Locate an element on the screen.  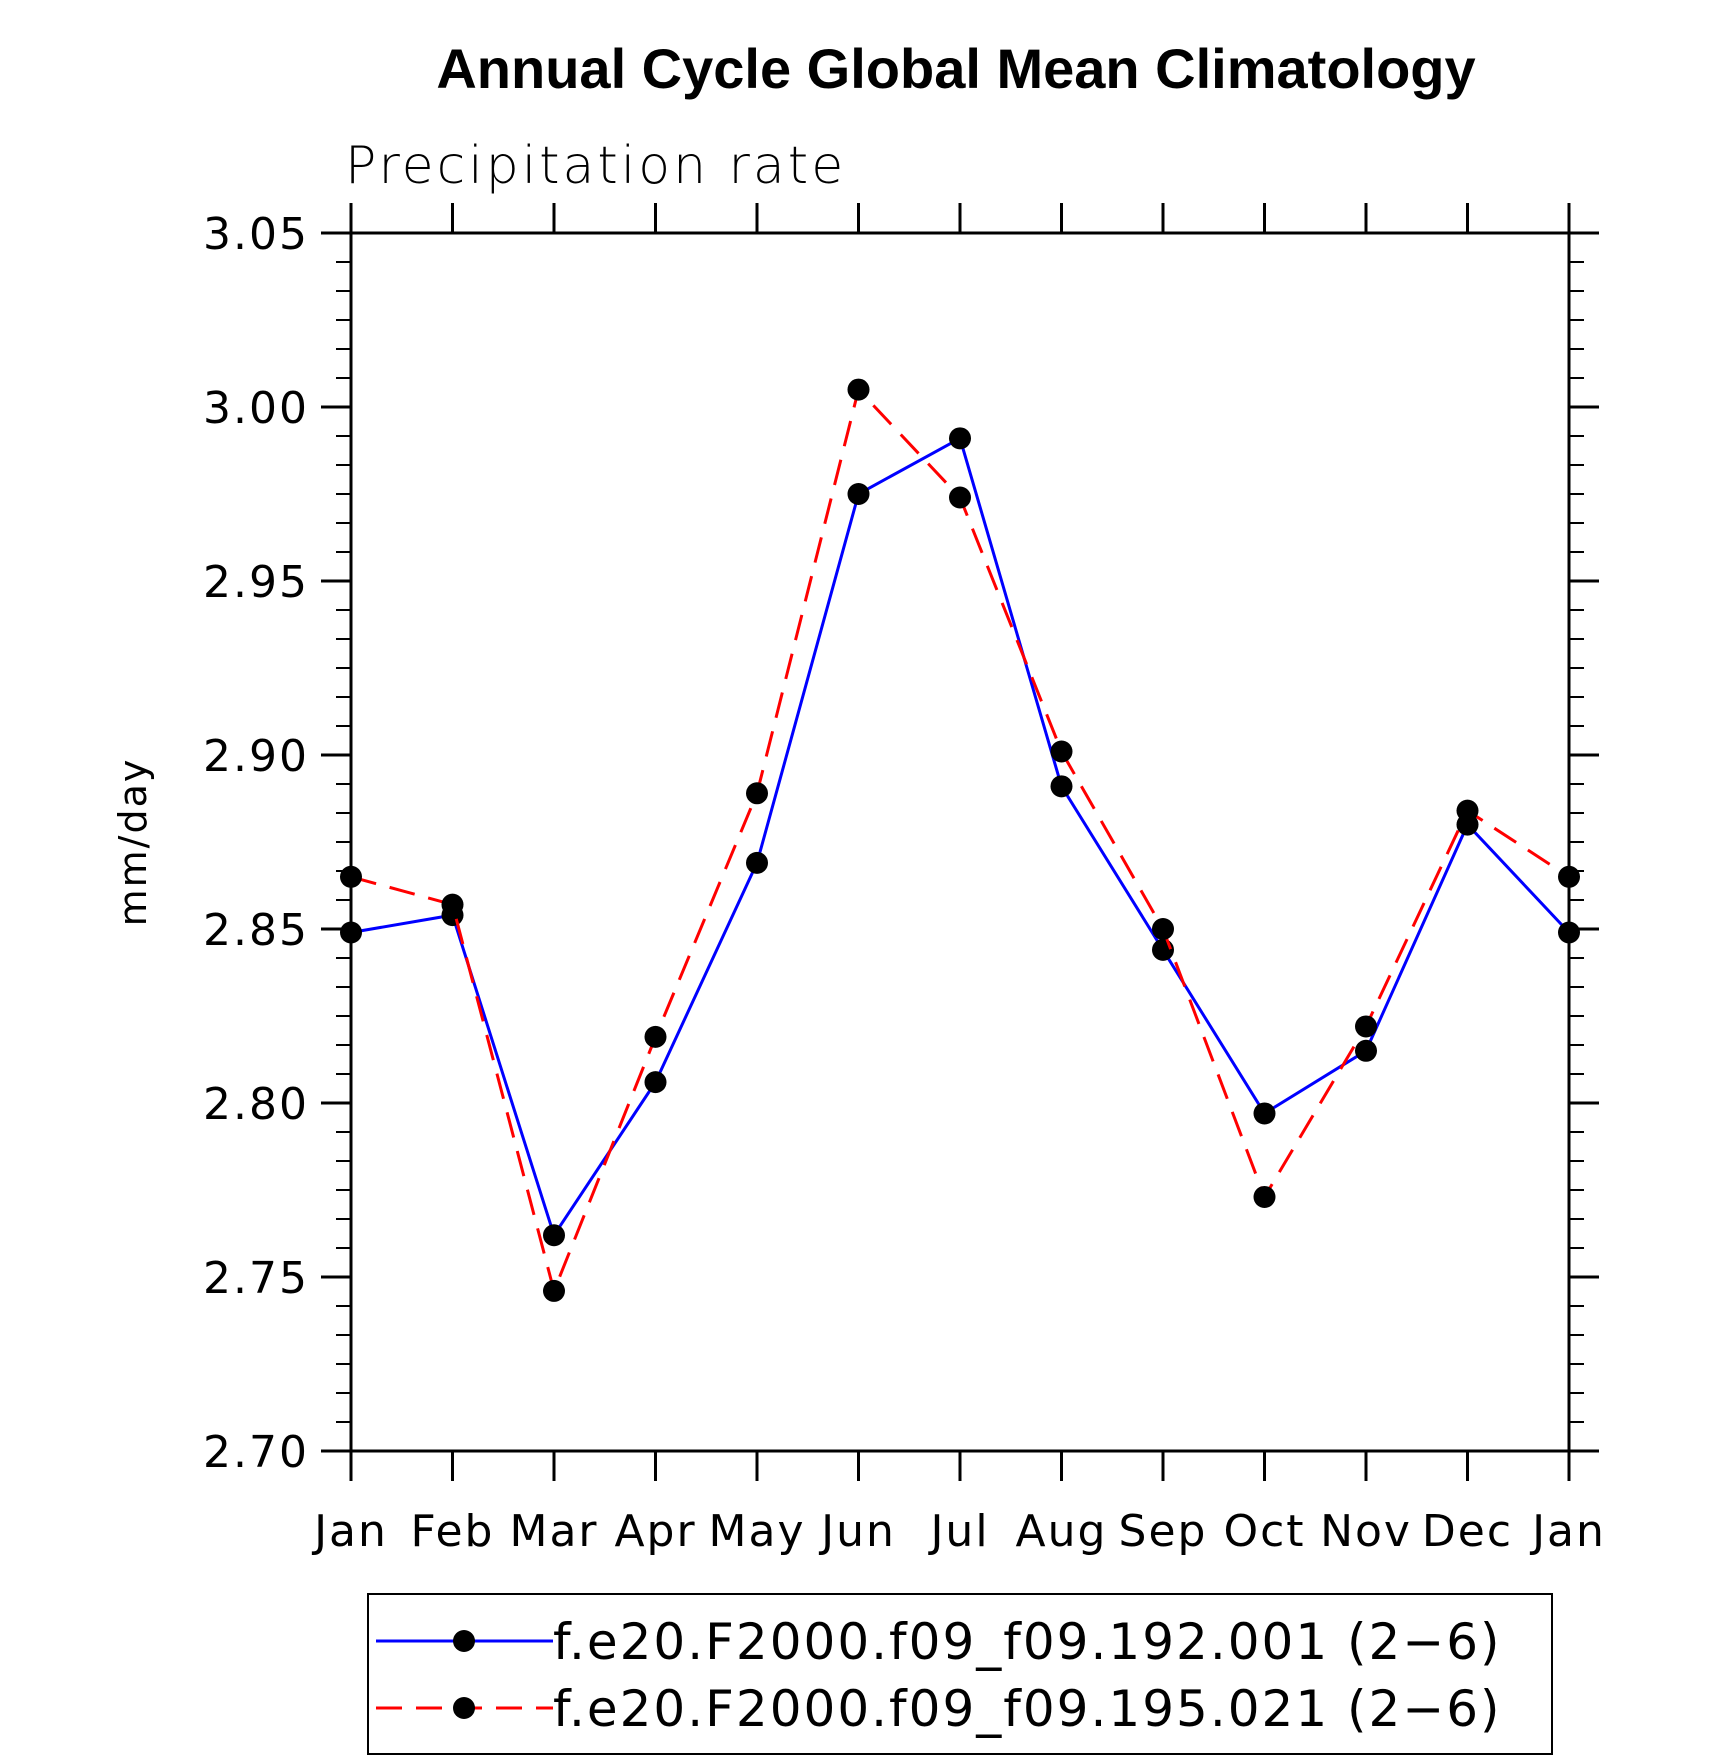
x-tick-label: Jul is located at coordinates (958, 1531).